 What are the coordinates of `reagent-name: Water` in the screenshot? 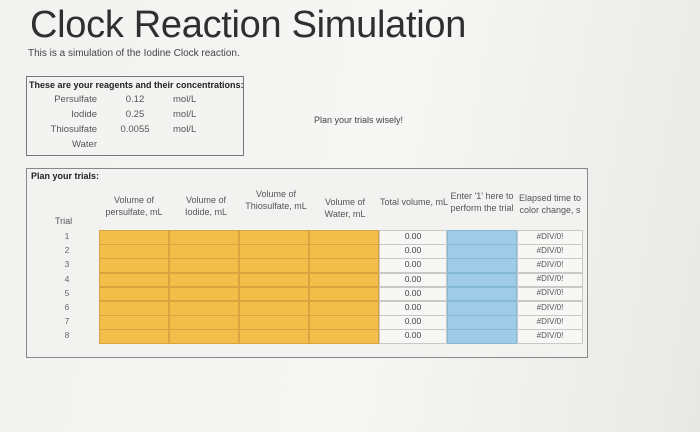 It's located at (84, 144).